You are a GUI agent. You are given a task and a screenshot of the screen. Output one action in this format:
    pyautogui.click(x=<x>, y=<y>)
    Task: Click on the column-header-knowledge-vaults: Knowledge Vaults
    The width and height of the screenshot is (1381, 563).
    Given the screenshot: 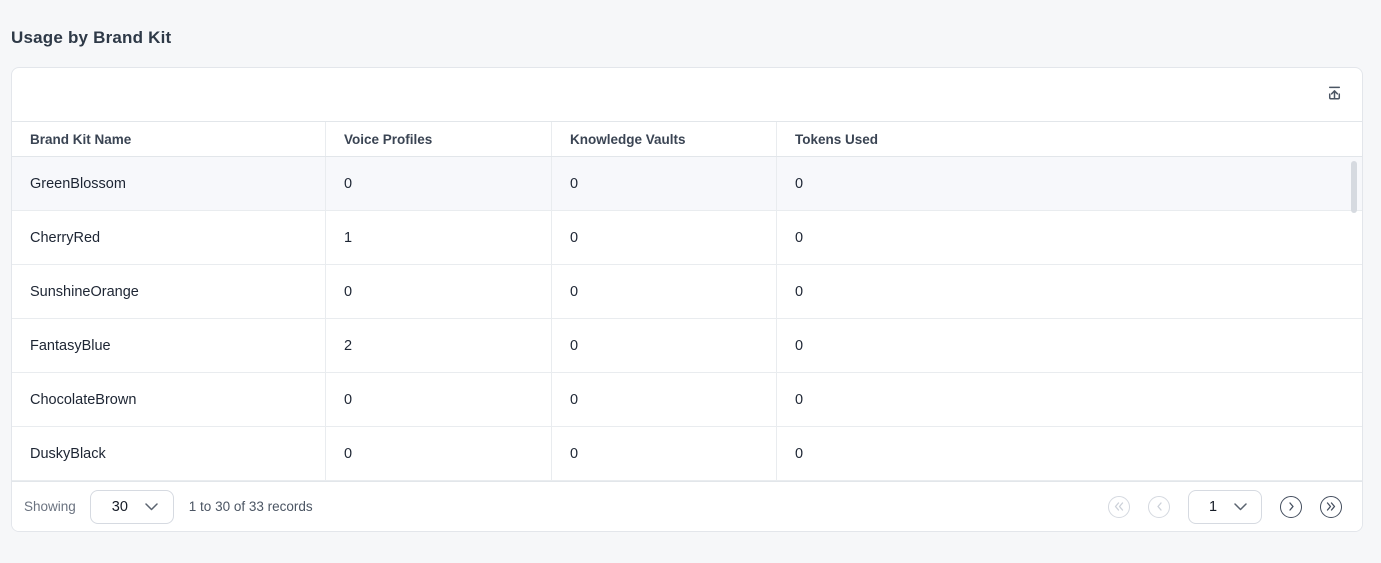 What is the action you would take?
    pyautogui.click(x=664, y=139)
    